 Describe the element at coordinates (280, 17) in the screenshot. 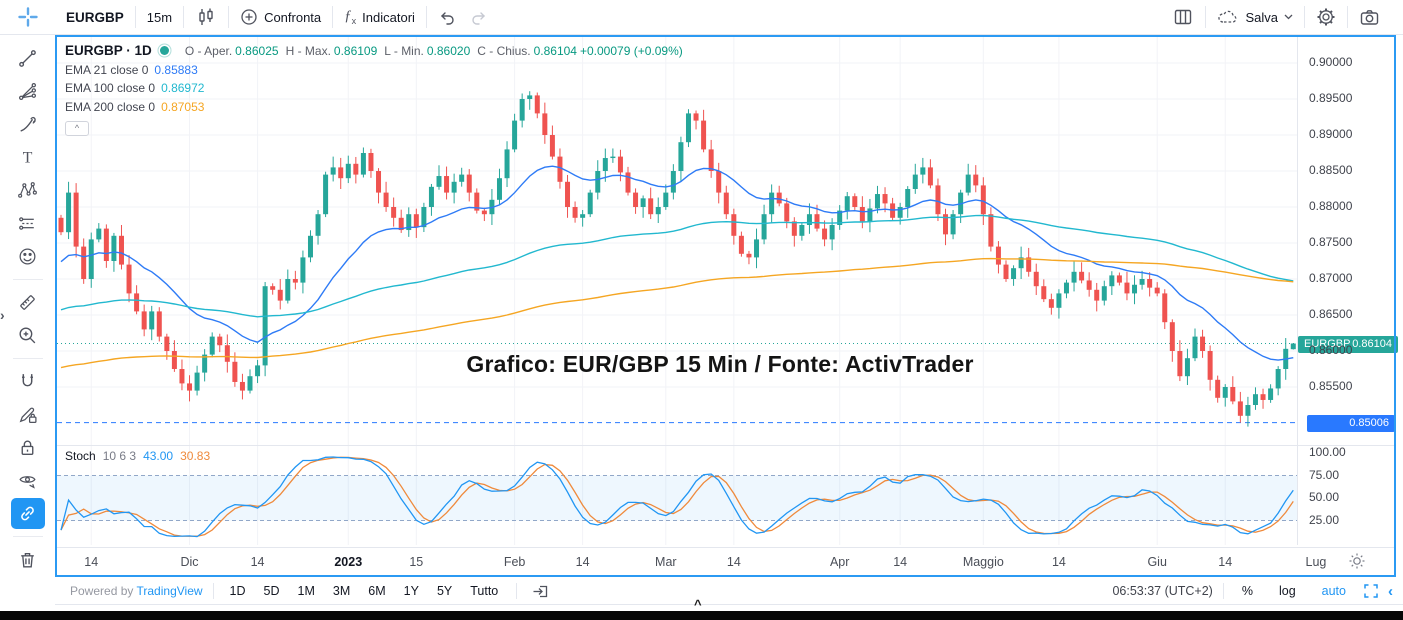

I see `compare-button: Confronta` at that location.